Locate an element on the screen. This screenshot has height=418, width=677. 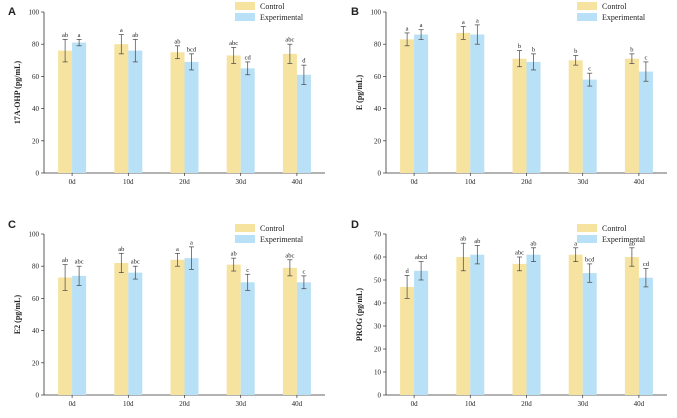
bar-experimental-40d is located at coordinates (303, 123).